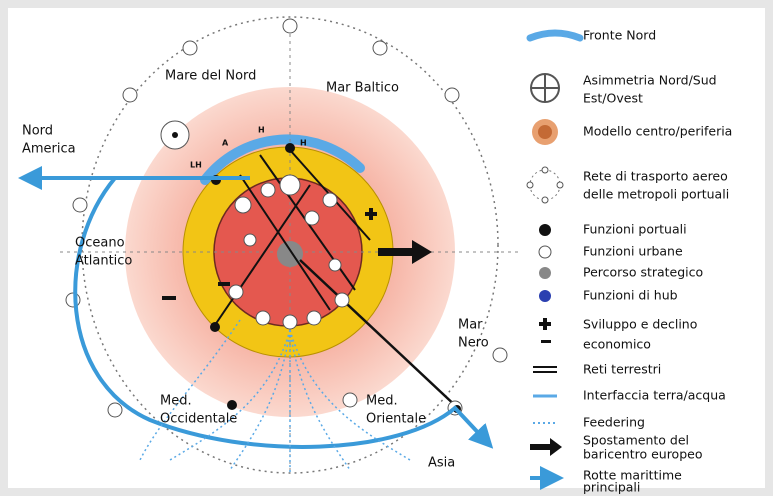  Describe the element at coordinates (196, 165) in the screenshot. I see `port-code: LH` at that location.